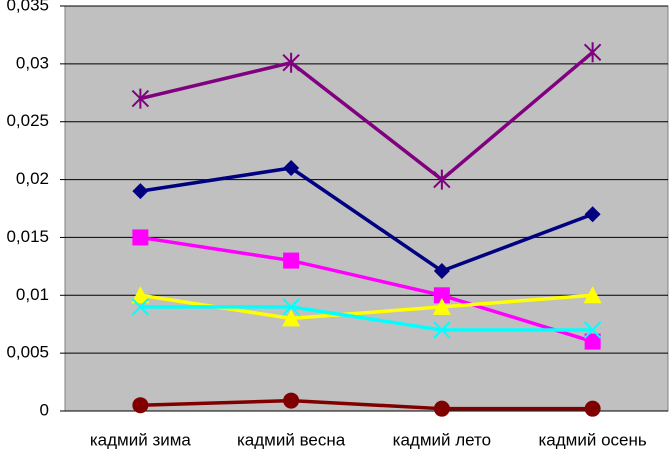 The width and height of the screenshot is (672, 452). I want to click on y-tick-label: 0,025, so click(27, 120).